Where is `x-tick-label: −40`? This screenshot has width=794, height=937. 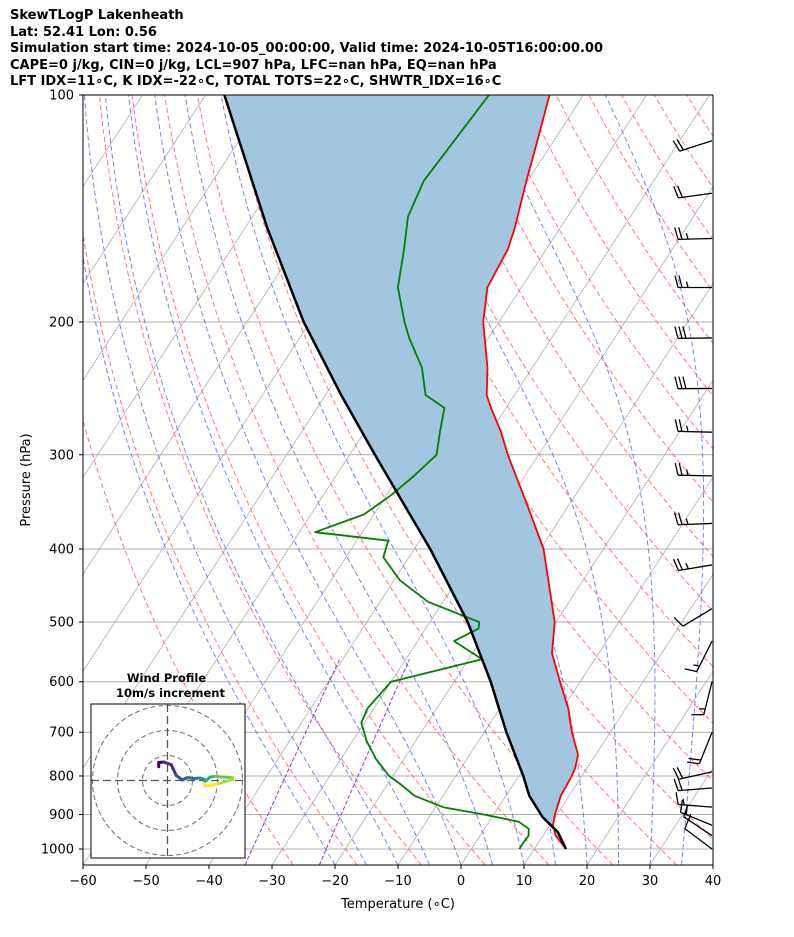
x-tick-label: −40 is located at coordinates (208, 881).